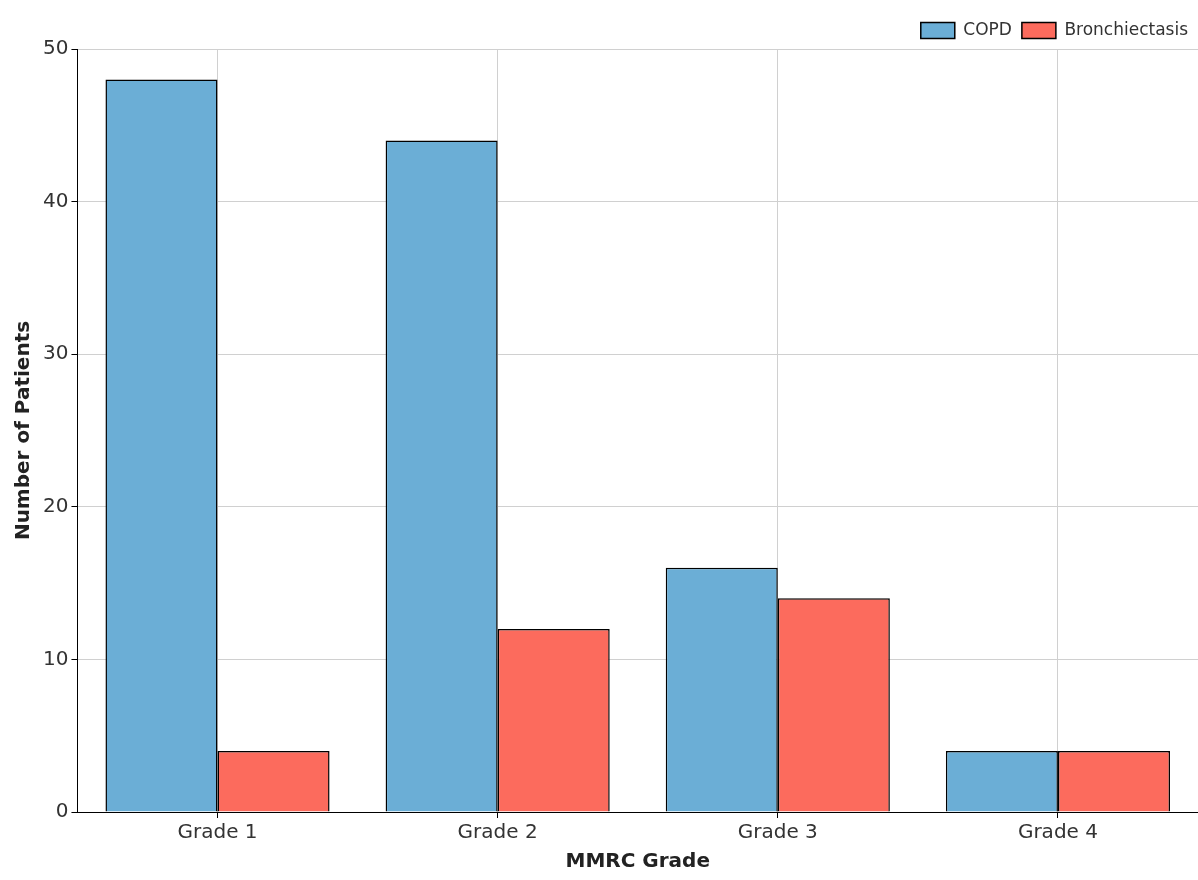 Image resolution: width=1198 pixels, height=880 pixels. Describe the element at coordinates (56, 47) in the screenshot. I see `y-tick-label: 50` at that location.